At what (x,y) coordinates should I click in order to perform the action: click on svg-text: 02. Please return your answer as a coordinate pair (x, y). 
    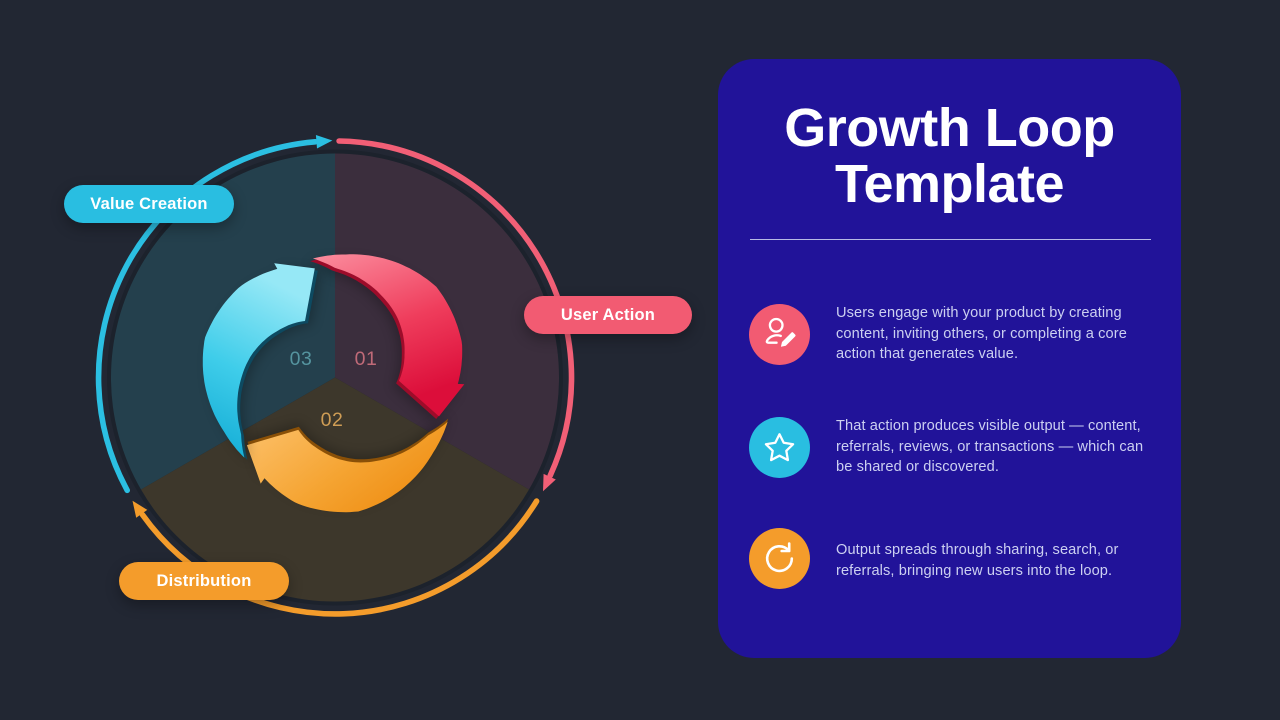
    Looking at the image, I should click on (332, 420).